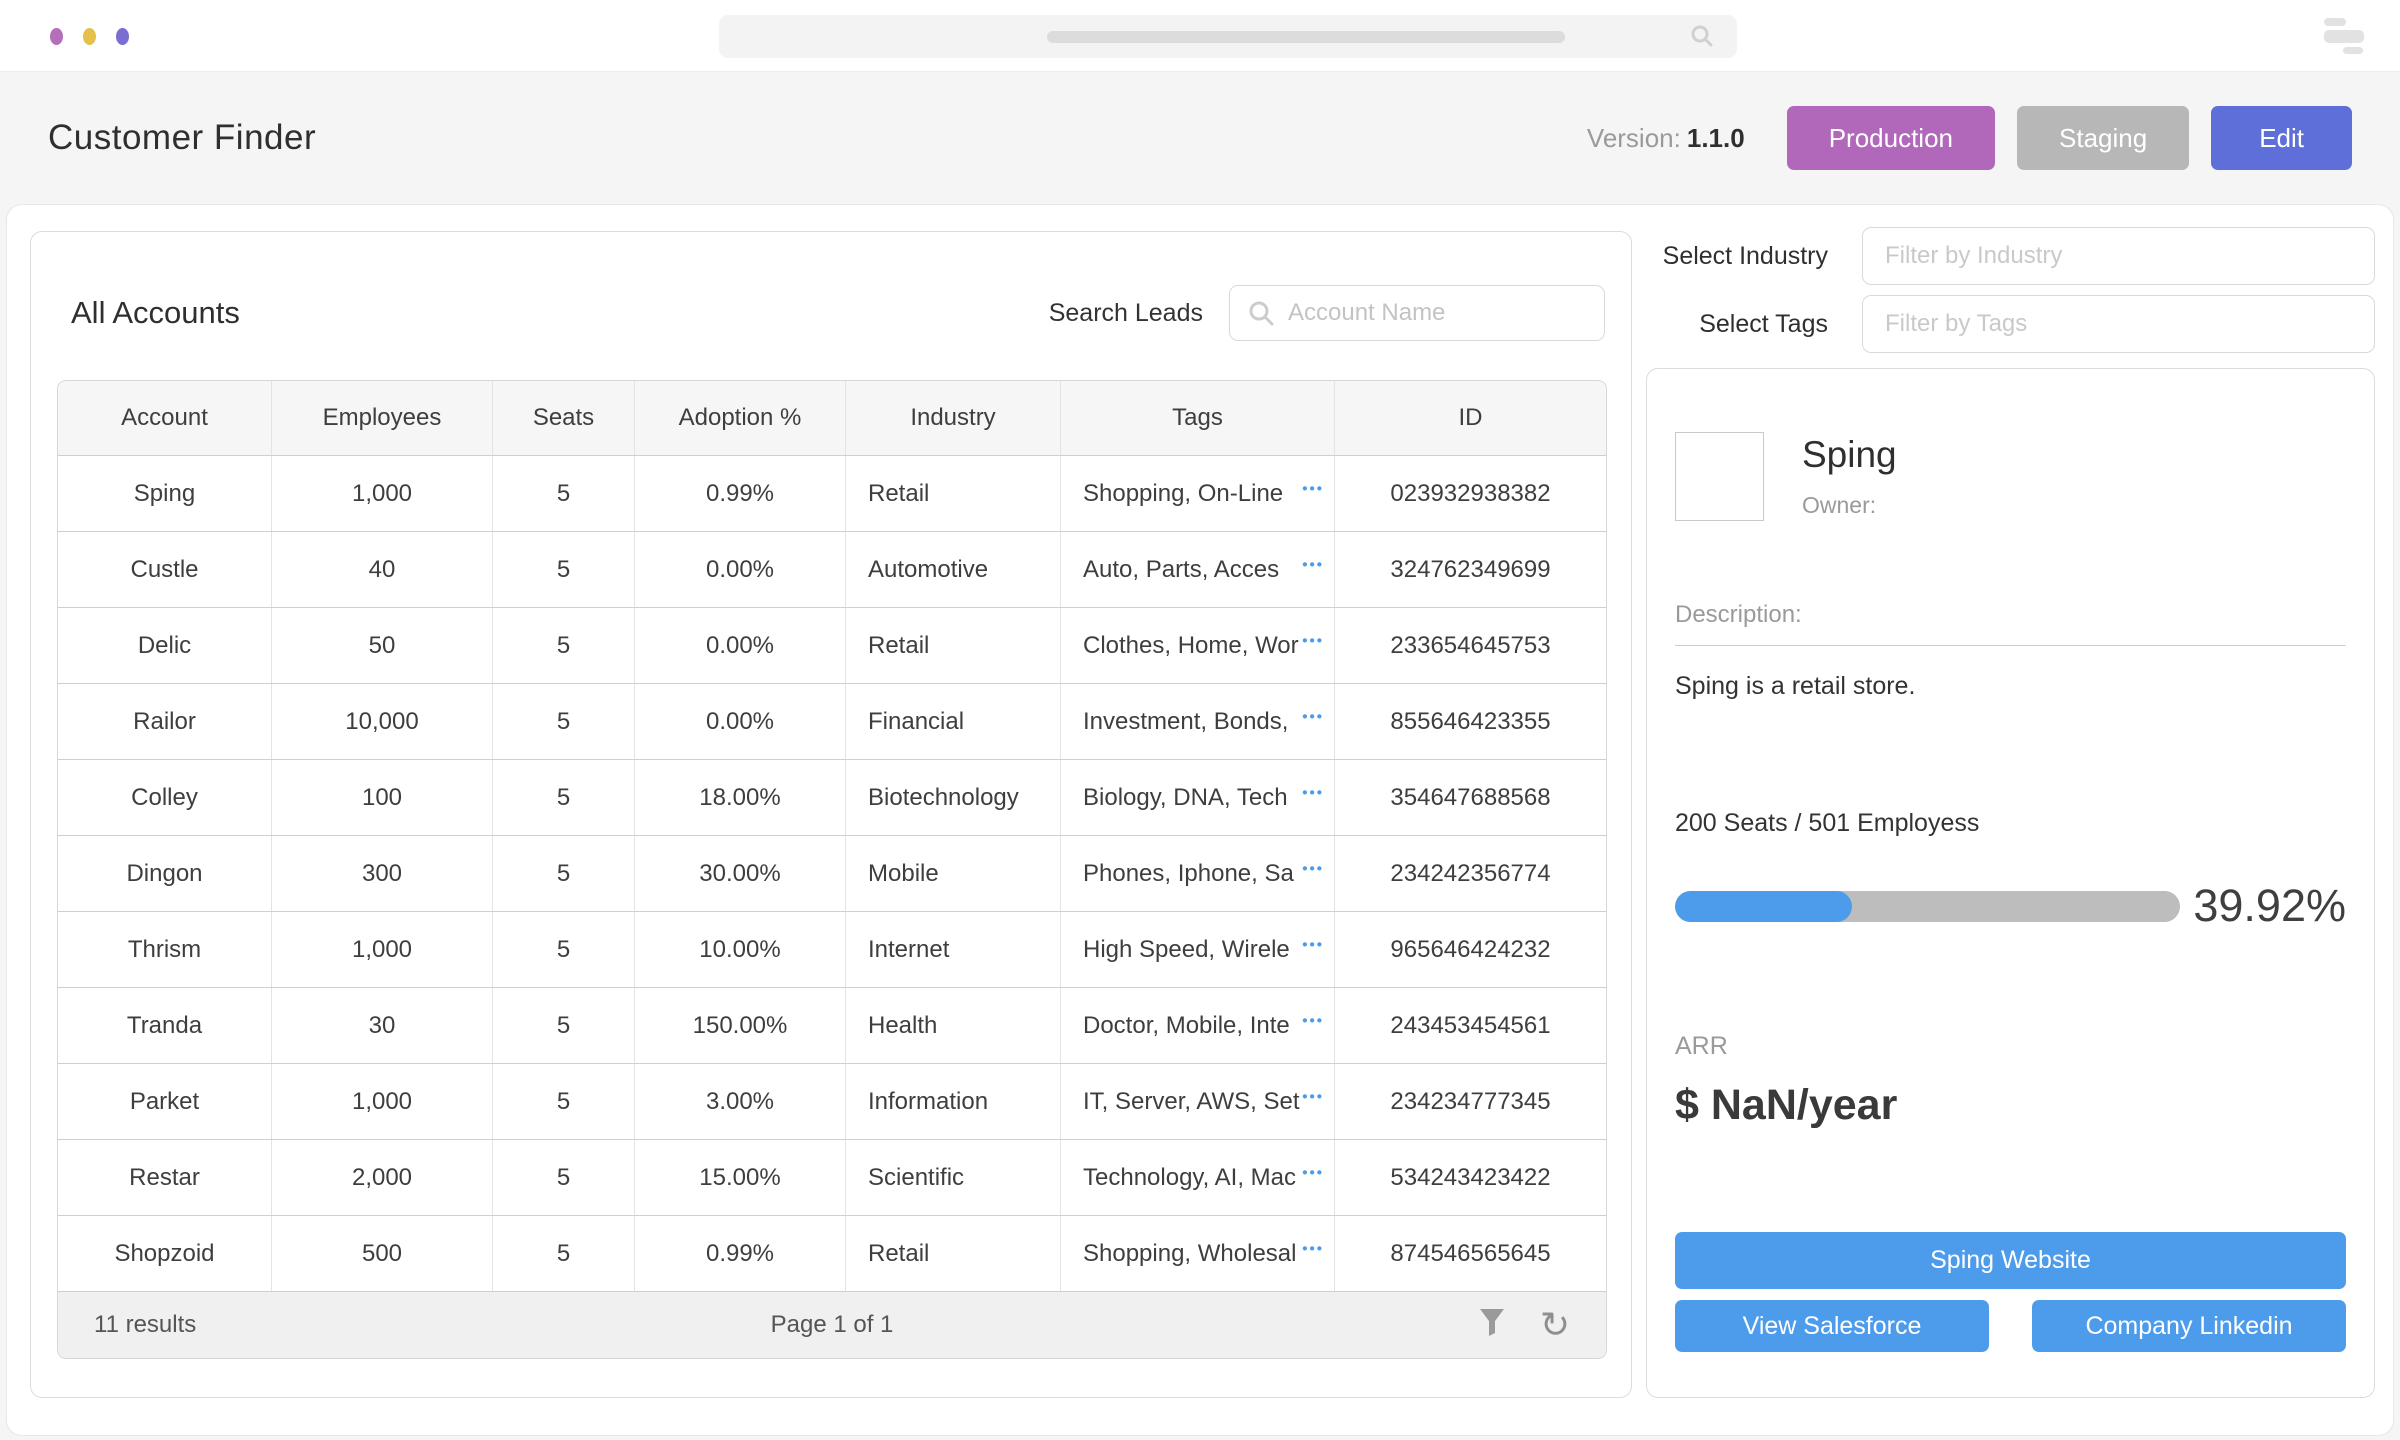 Image resolution: width=2400 pixels, height=1440 pixels. I want to click on cell-id: 324762349699, so click(1470, 569).